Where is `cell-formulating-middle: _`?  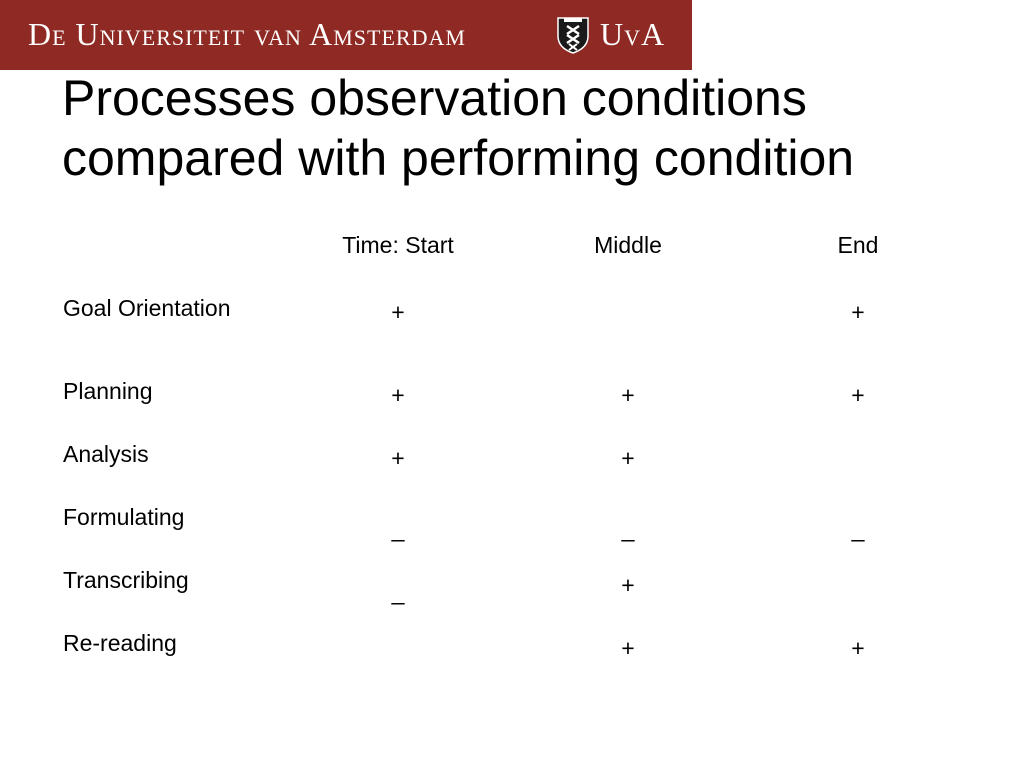 cell-formulating-middle: _ is located at coordinates (628, 529).